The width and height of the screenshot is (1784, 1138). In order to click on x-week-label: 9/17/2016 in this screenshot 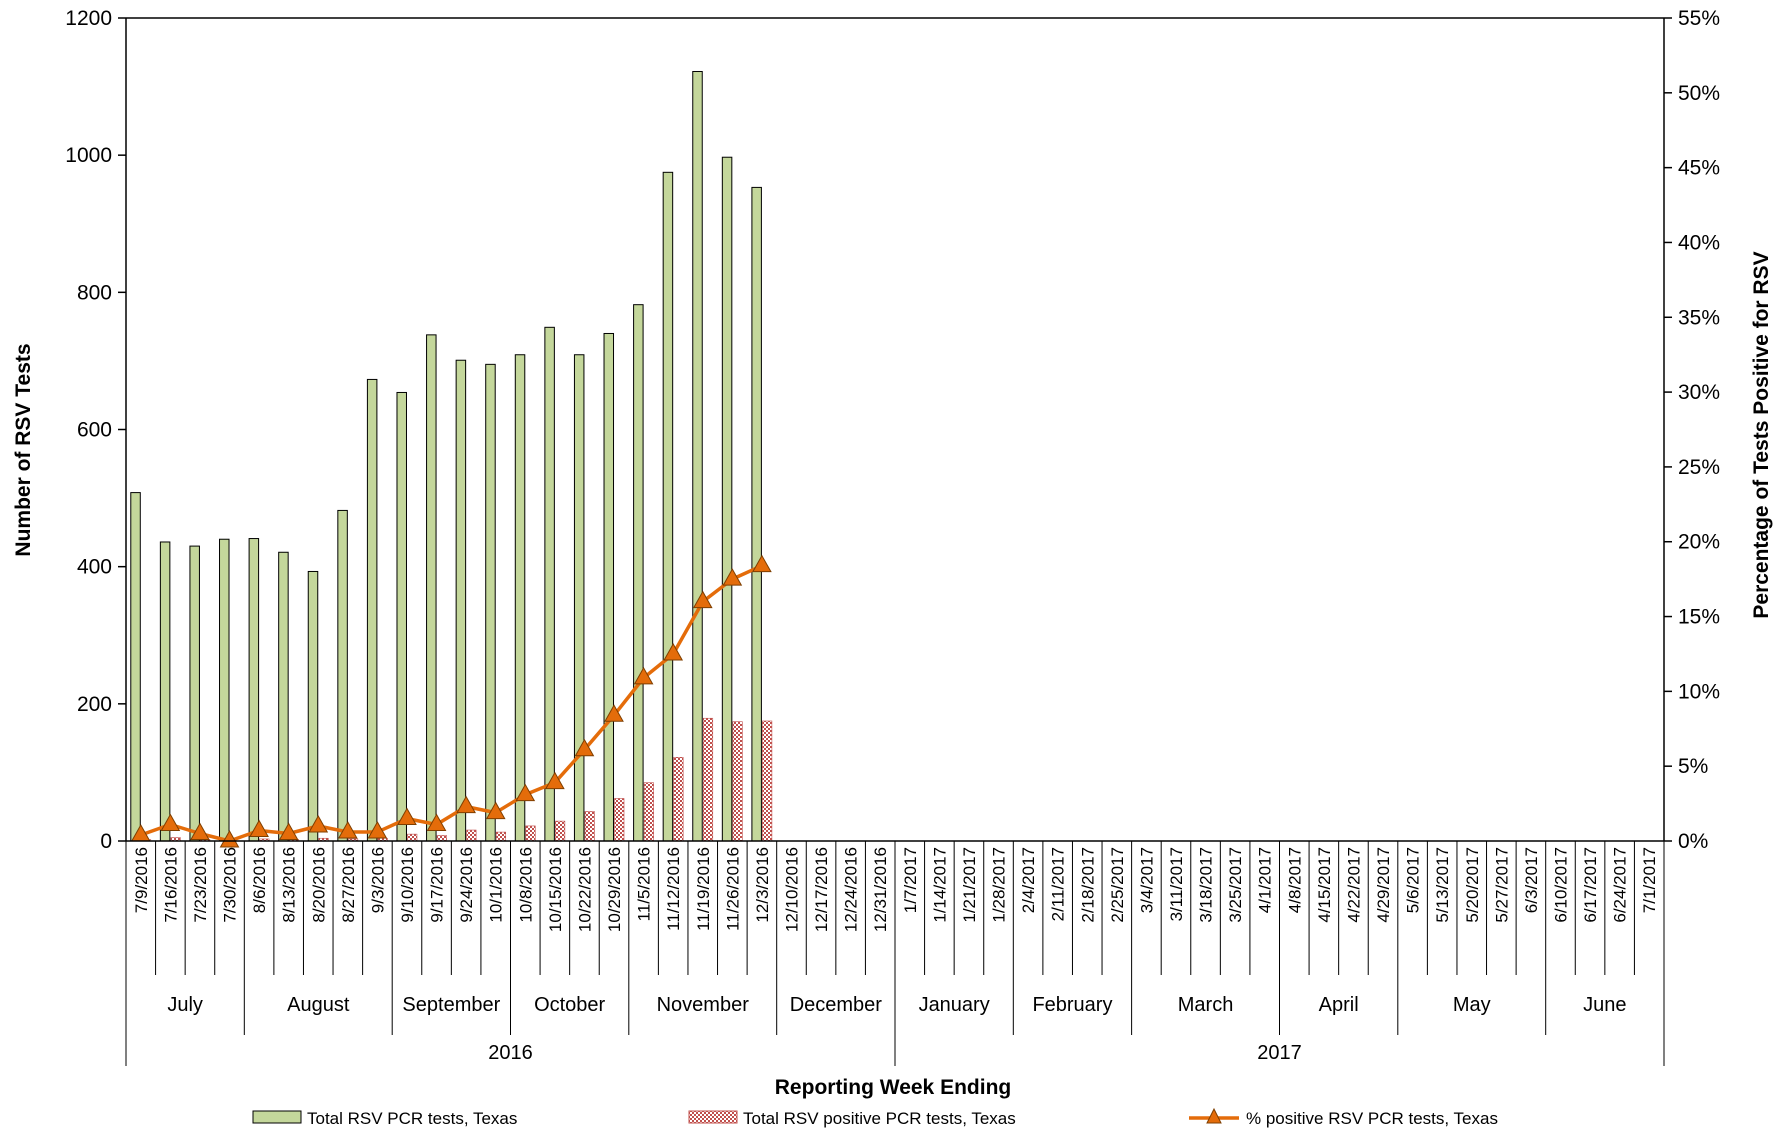, I will do `click(437, 885)`.